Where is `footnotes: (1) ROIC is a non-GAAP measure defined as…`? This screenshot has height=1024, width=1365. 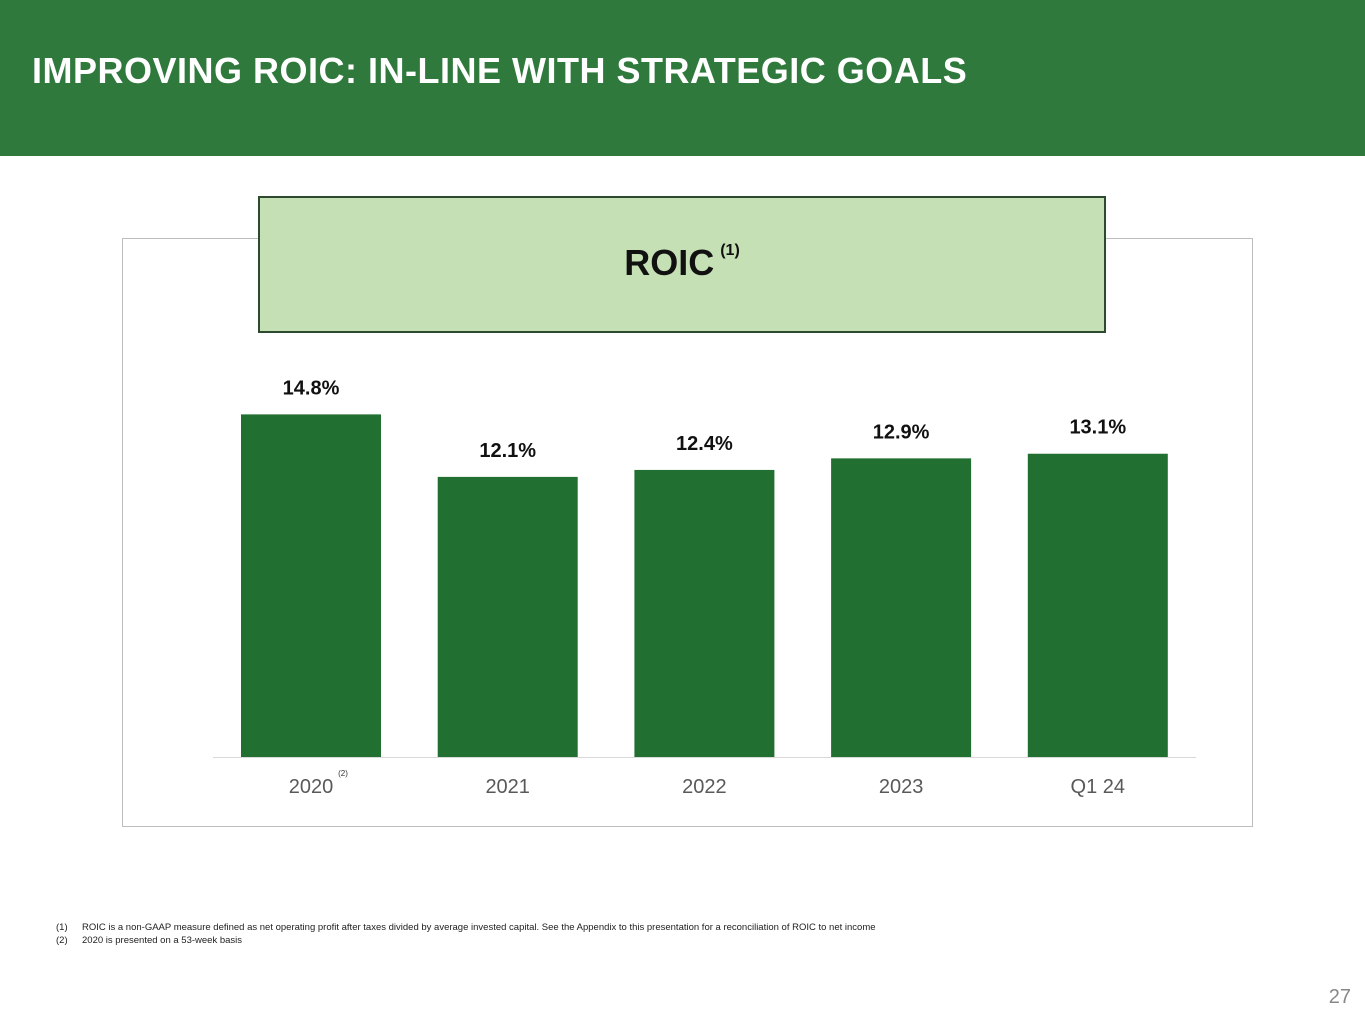 footnotes: (1) ROIC is a non-GAAP measure defined as… is located at coordinates (466, 934).